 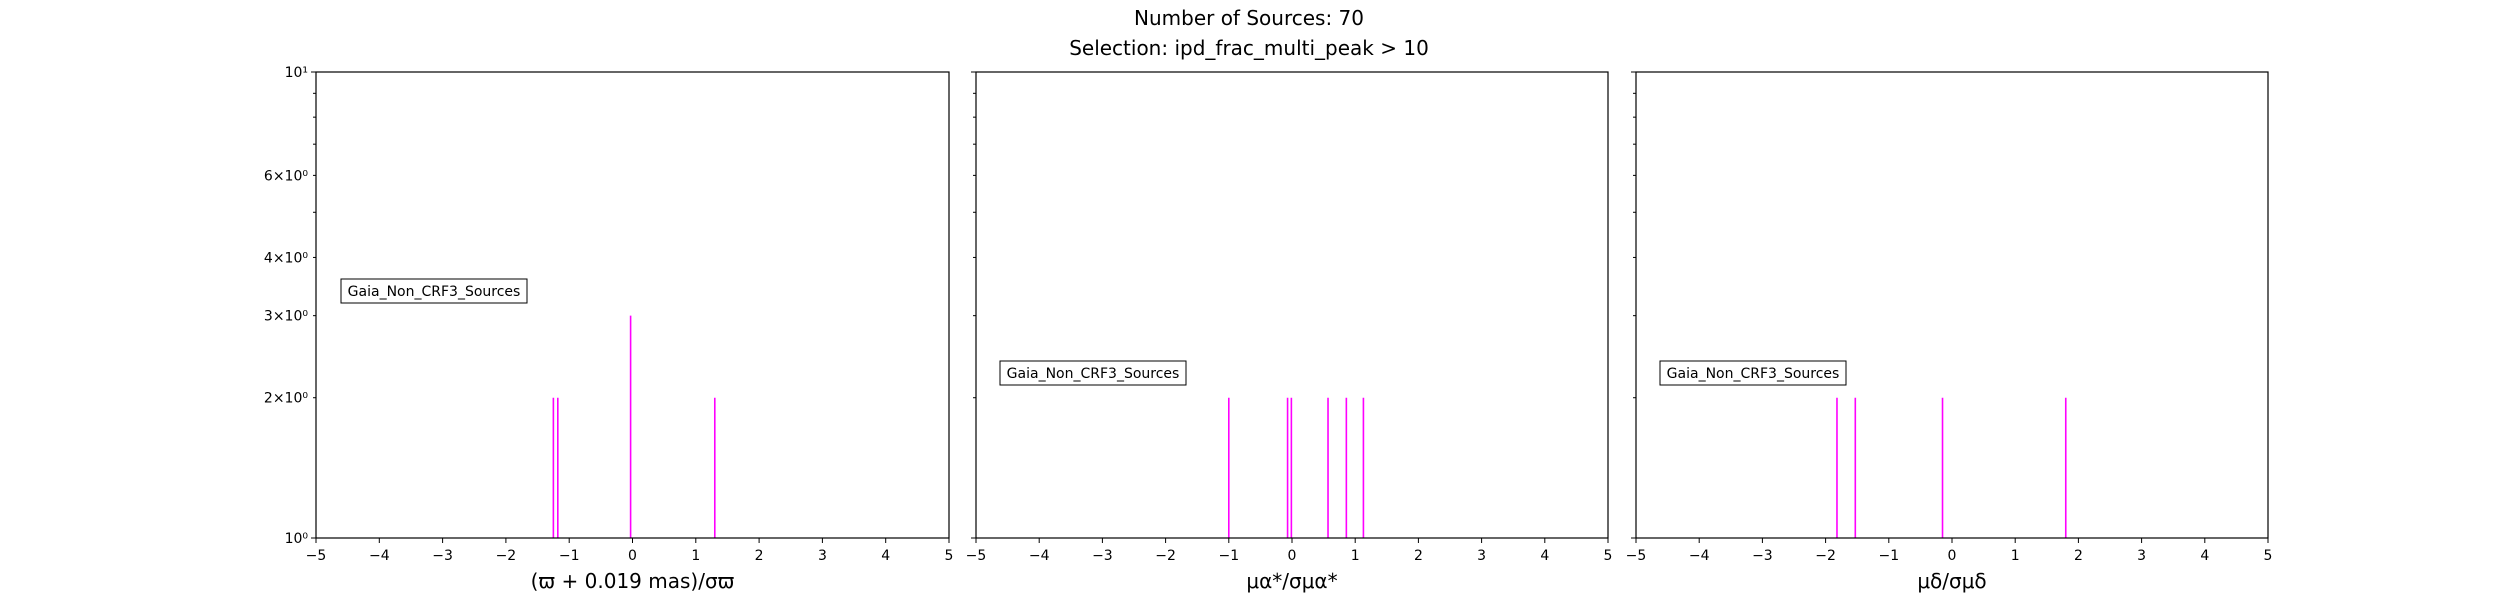 What do you see at coordinates (286, 317) in the screenshot?
I see `y-tick-label: 3×10⁰` at bounding box center [286, 317].